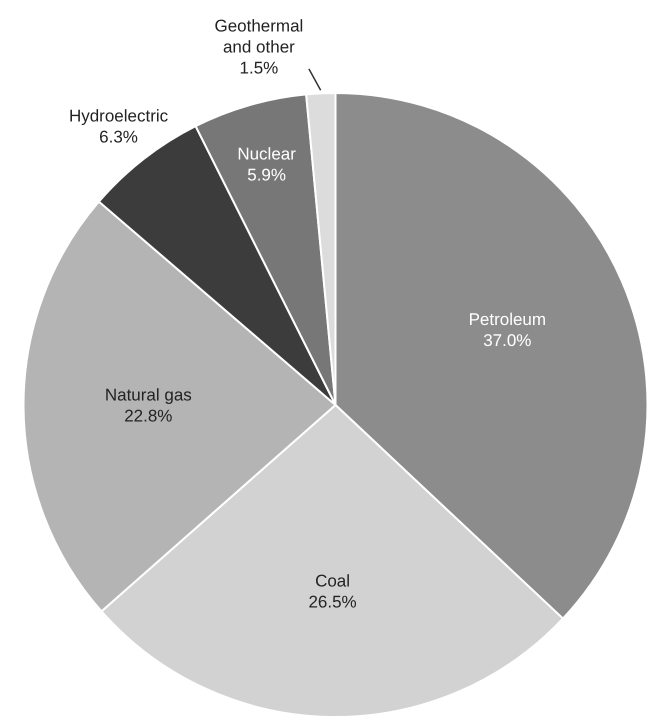  What do you see at coordinates (266, 174) in the screenshot?
I see `data-label: 5.9%` at bounding box center [266, 174].